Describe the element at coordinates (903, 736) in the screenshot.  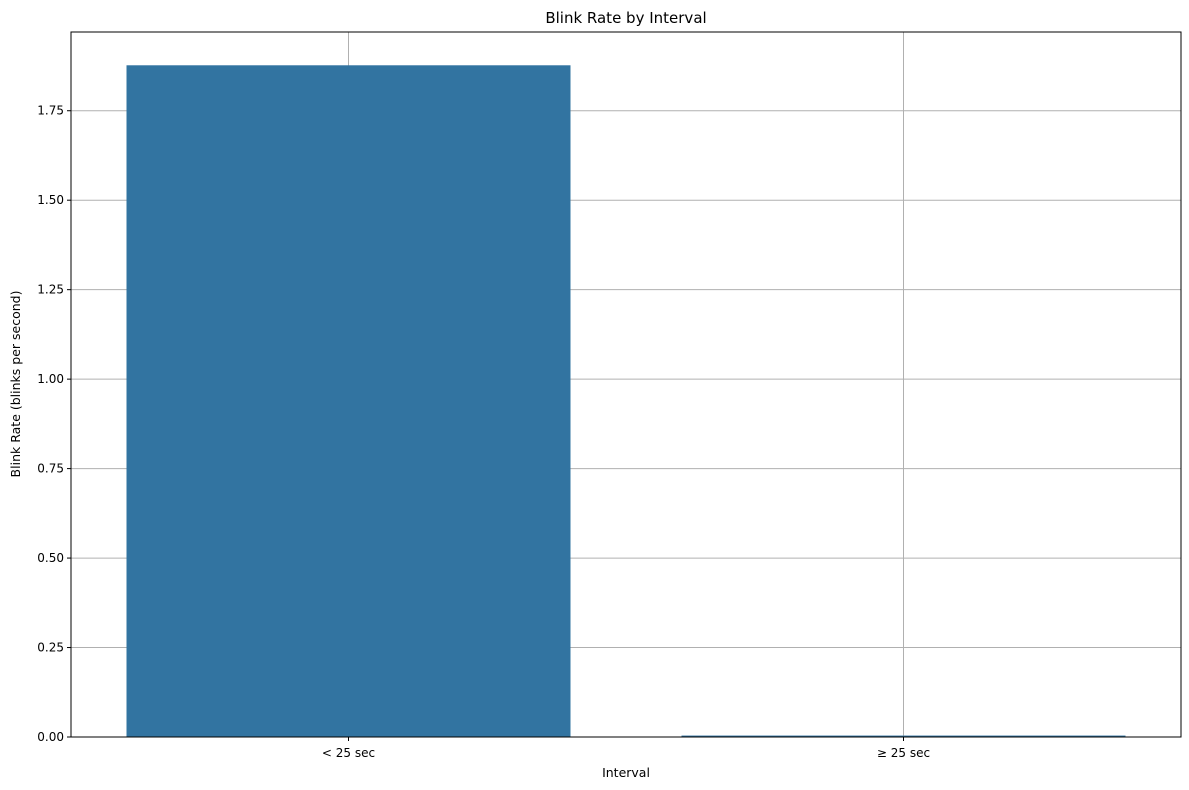
I see `bar` at that location.